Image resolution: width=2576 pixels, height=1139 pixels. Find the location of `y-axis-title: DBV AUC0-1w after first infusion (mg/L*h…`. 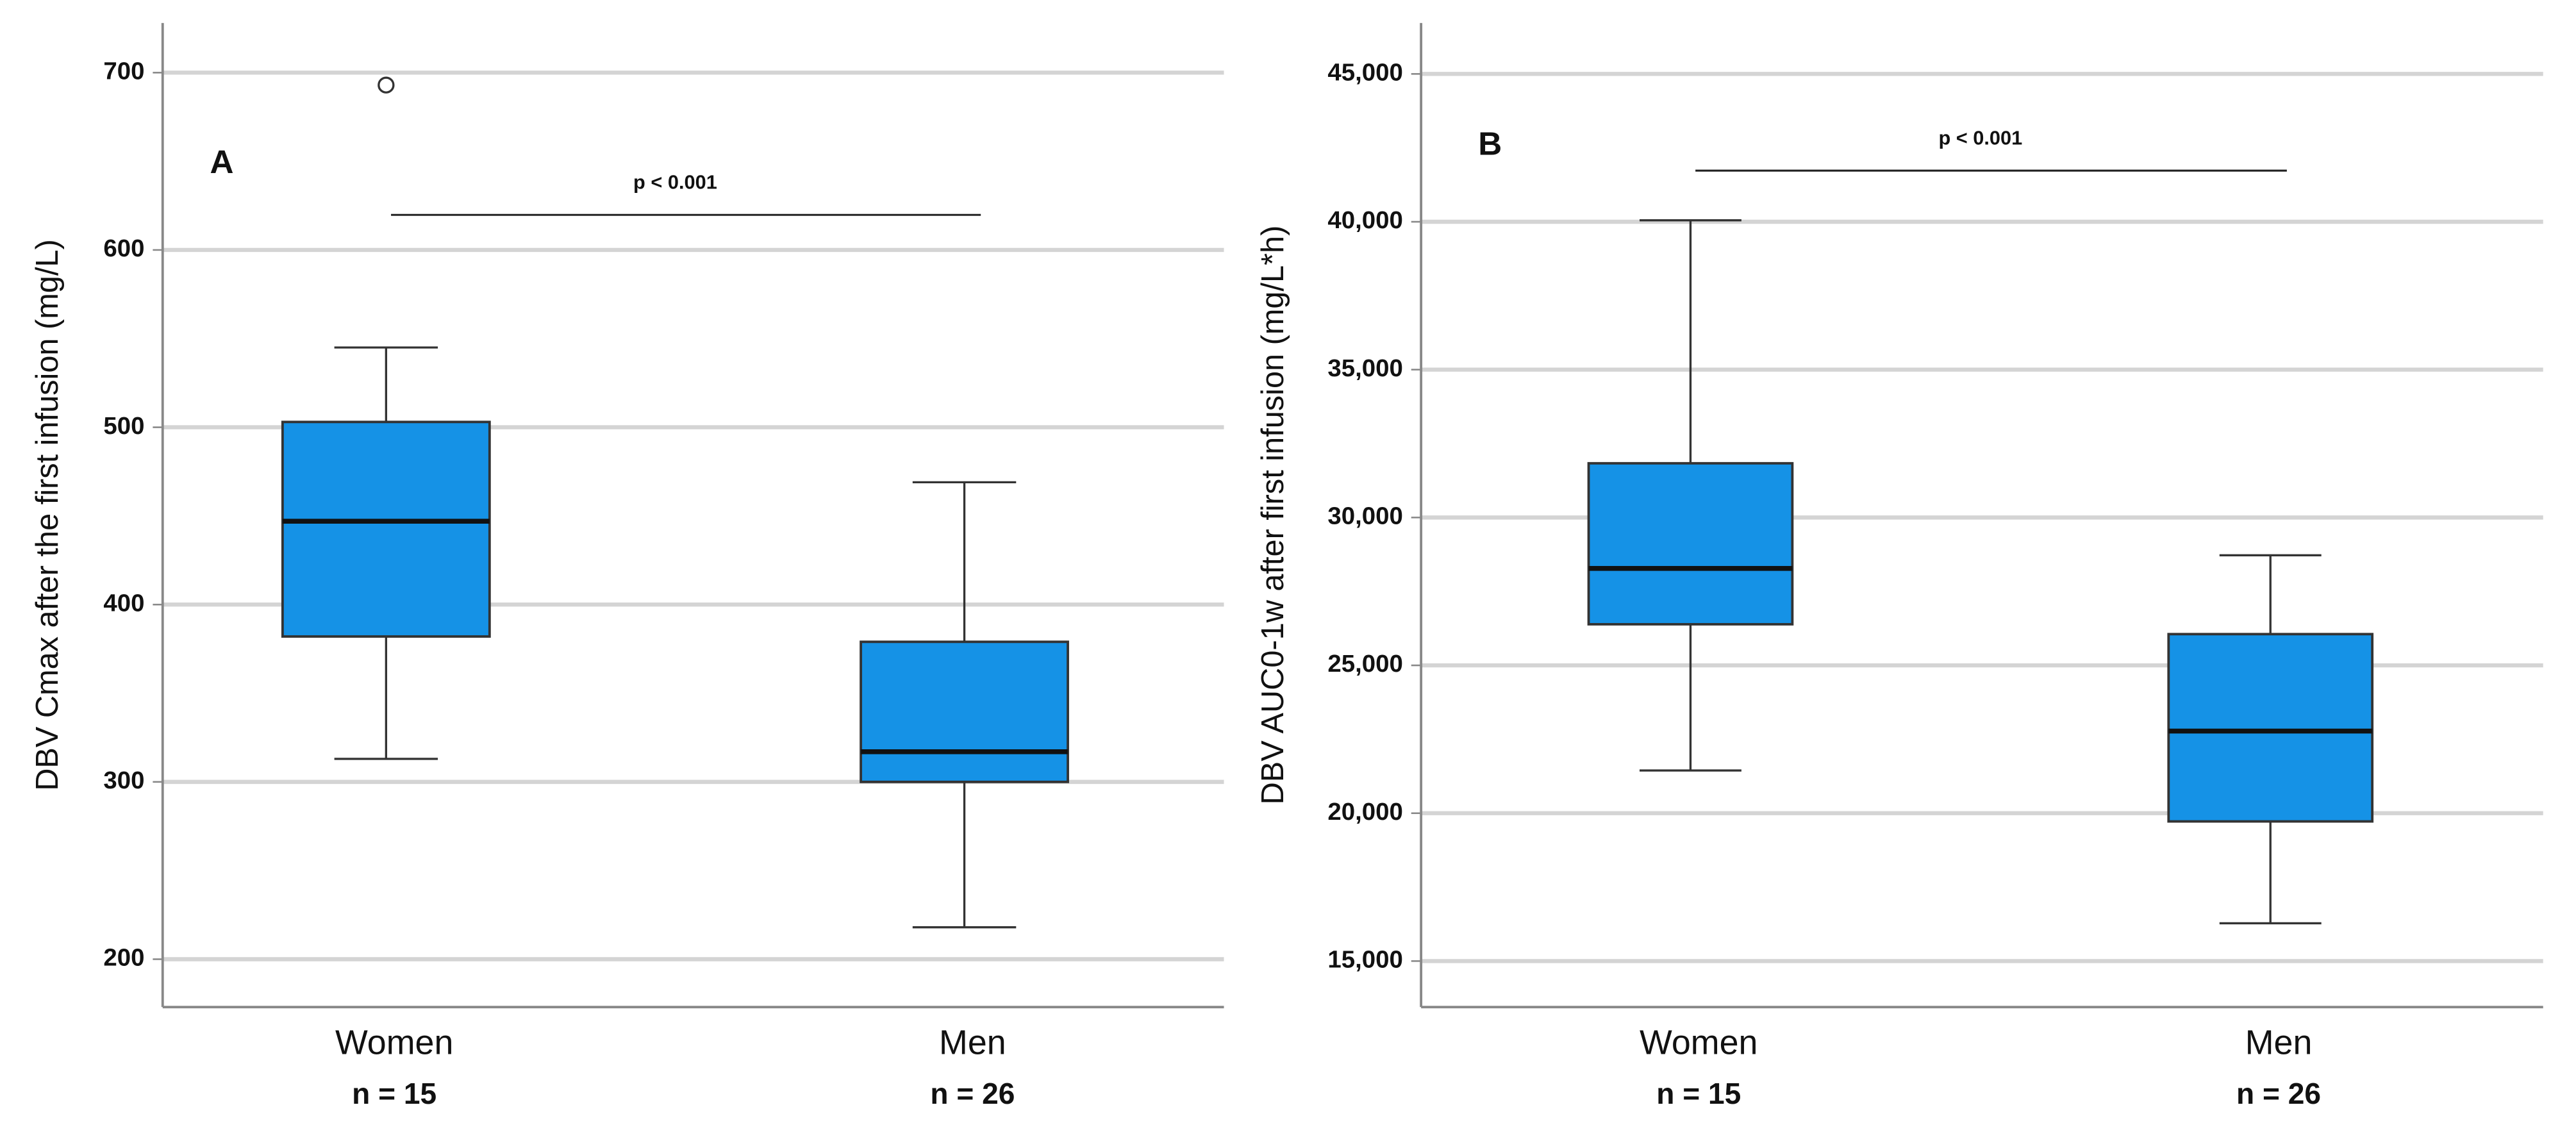

y-axis-title: DBV AUC0-1w after first infusion (mg/L*h… is located at coordinates (1273, 515).